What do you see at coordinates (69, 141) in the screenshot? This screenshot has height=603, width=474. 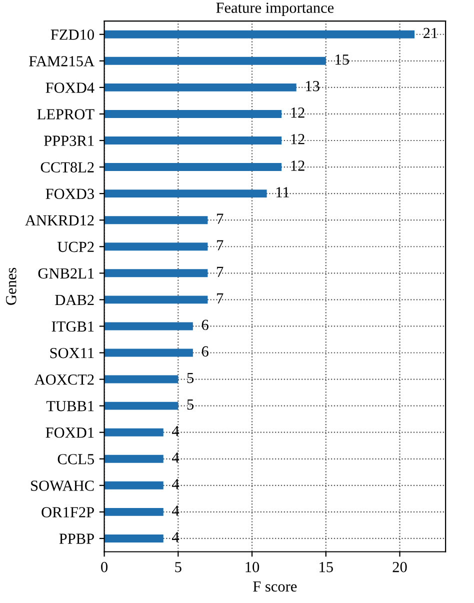 I see `y-tick-label: PPP3R1` at bounding box center [69, 141].